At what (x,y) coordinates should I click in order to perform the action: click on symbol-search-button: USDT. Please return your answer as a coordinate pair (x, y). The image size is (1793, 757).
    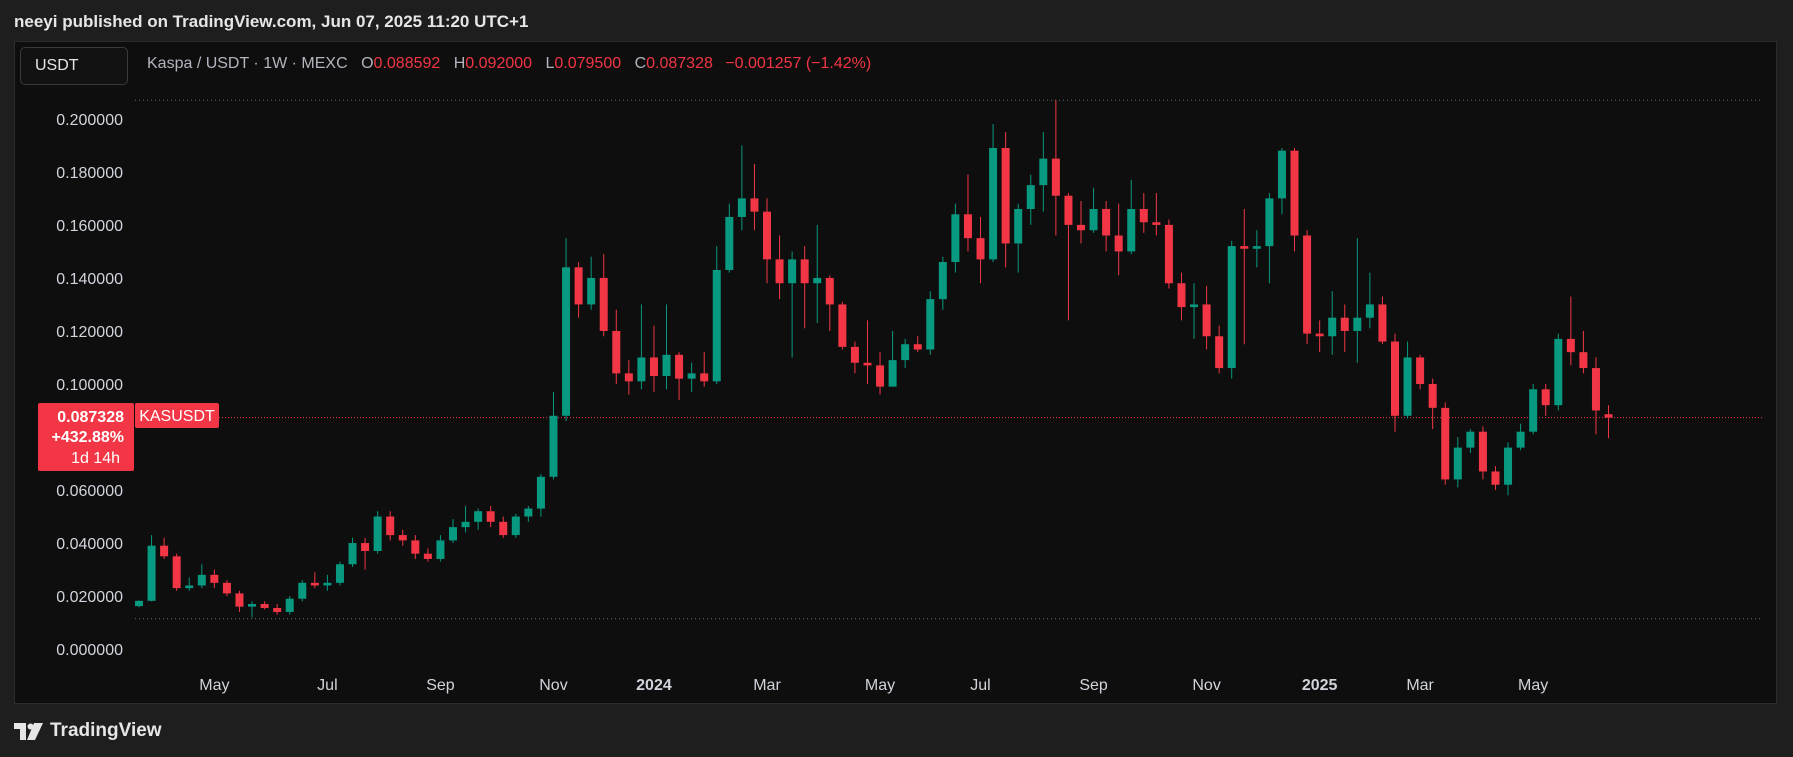
    Looking at the image, I should click on (74, 66).